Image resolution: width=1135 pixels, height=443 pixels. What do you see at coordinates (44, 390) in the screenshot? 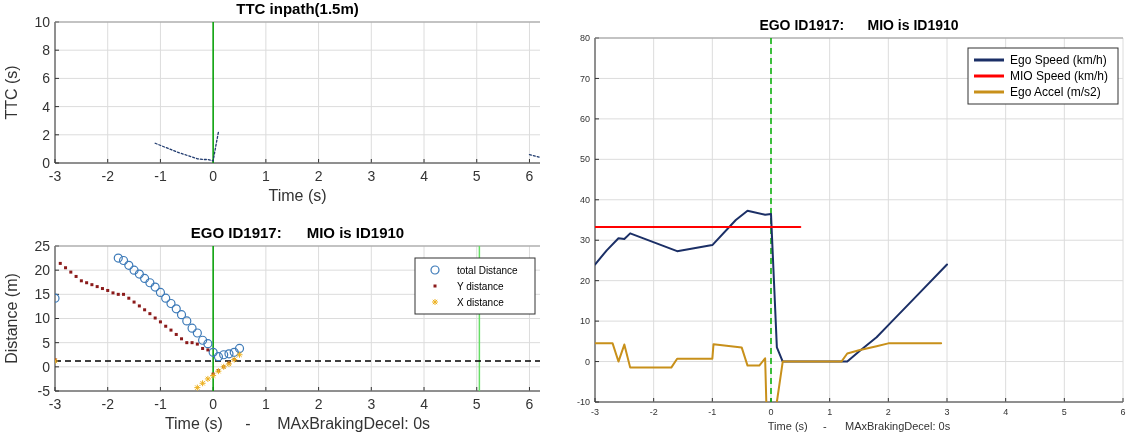
I see `y-tick-label: -5` at bounding box center [44, 390].